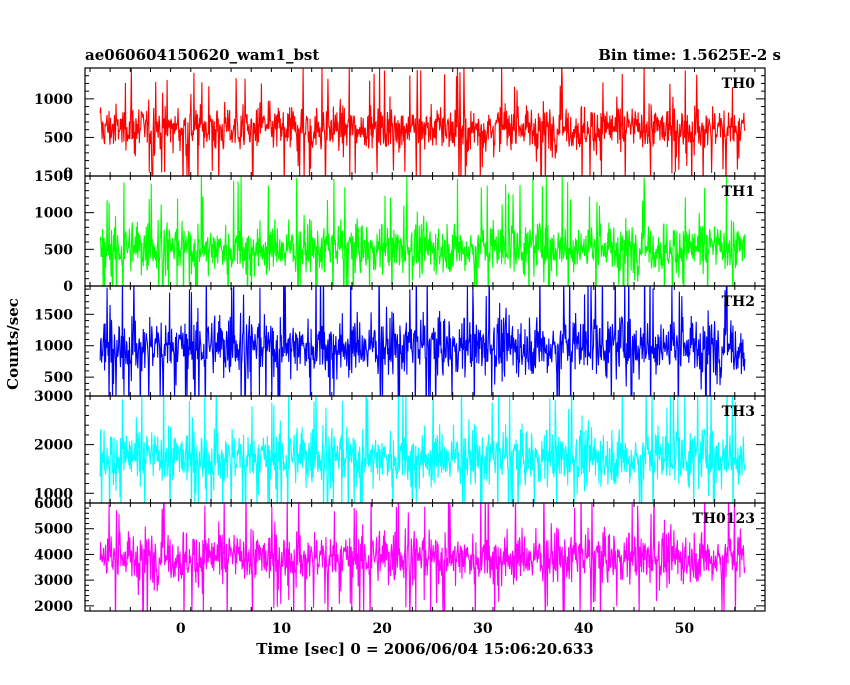 The width and height of the screenshot is (850, 685). I want to click on series-line-th1, so click(422, 231).